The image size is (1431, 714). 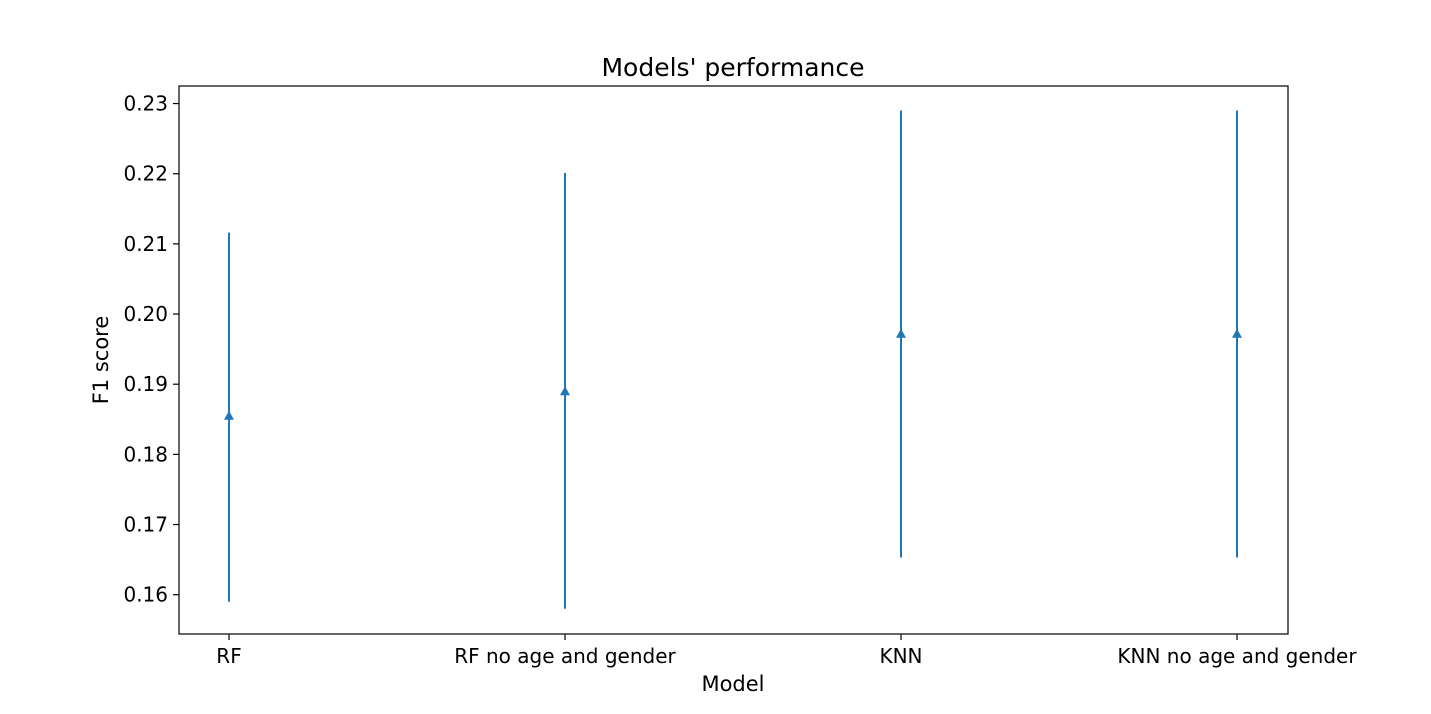 I want to click on y-tick-label: 0.17, so click(x=145, y=525).